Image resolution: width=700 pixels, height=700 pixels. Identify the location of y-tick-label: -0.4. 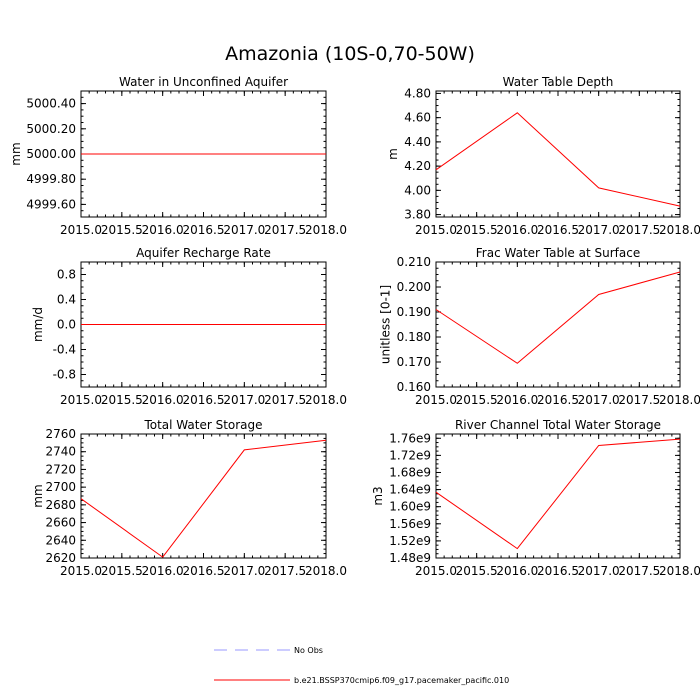
(64, 350).